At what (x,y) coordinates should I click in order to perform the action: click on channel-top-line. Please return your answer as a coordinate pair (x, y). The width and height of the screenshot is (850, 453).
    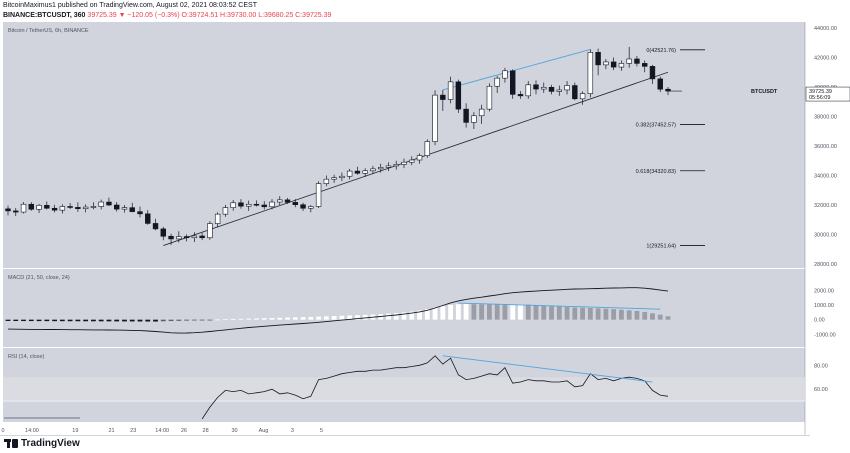
    Looking at the image, I should click on (516, 69).